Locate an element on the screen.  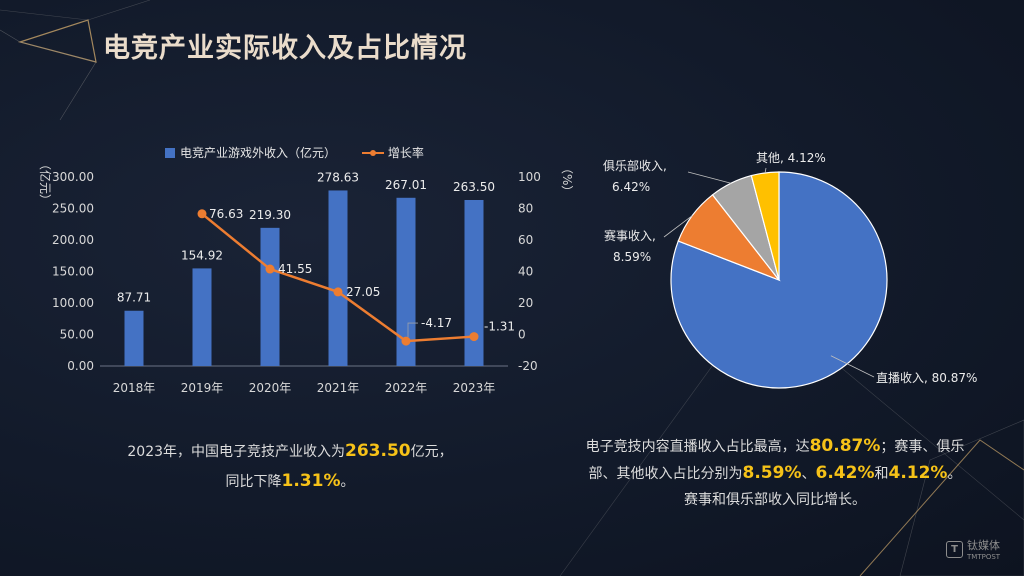
bar-value-label: 278.63 is located at coordinates (338, 177).